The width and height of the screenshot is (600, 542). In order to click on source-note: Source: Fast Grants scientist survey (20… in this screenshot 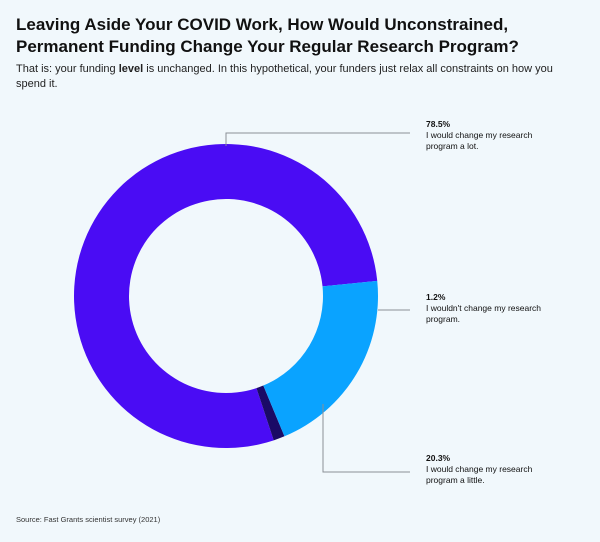, I will do `click(88, 519)`.